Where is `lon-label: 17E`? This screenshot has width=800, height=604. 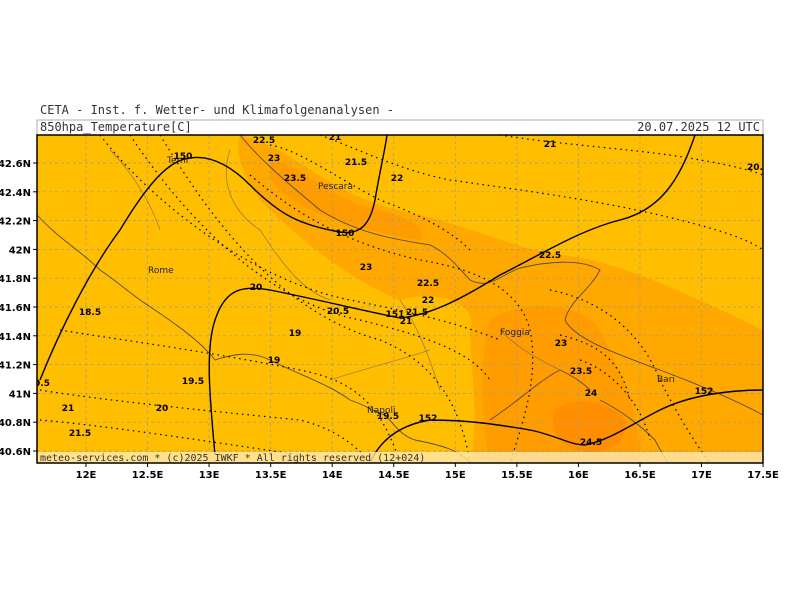 lon-label: 17E is located at coordinates (701, 475).